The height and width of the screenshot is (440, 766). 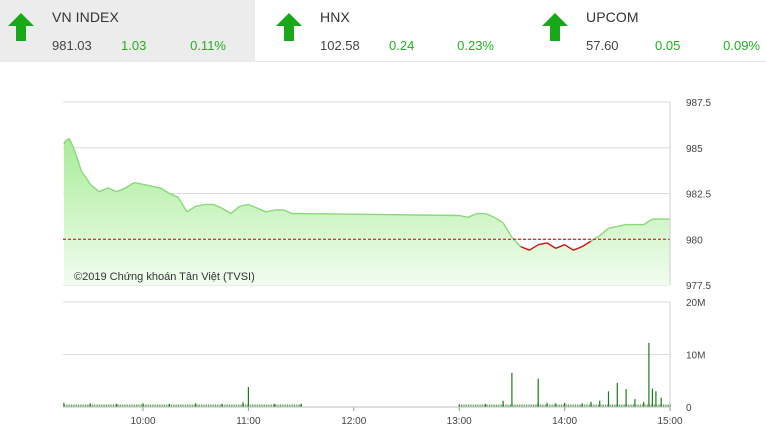 I want to click on ticker-price: 57.60, so click(x=602, y=45).